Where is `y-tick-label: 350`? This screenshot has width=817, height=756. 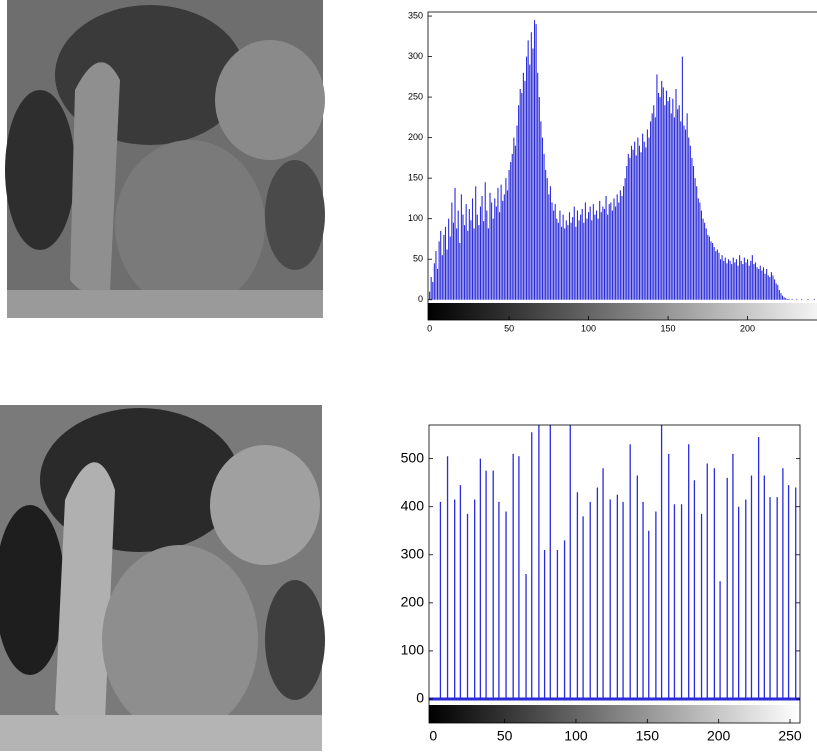 y-tick-label: 350 is located at coordinates (415, 15).